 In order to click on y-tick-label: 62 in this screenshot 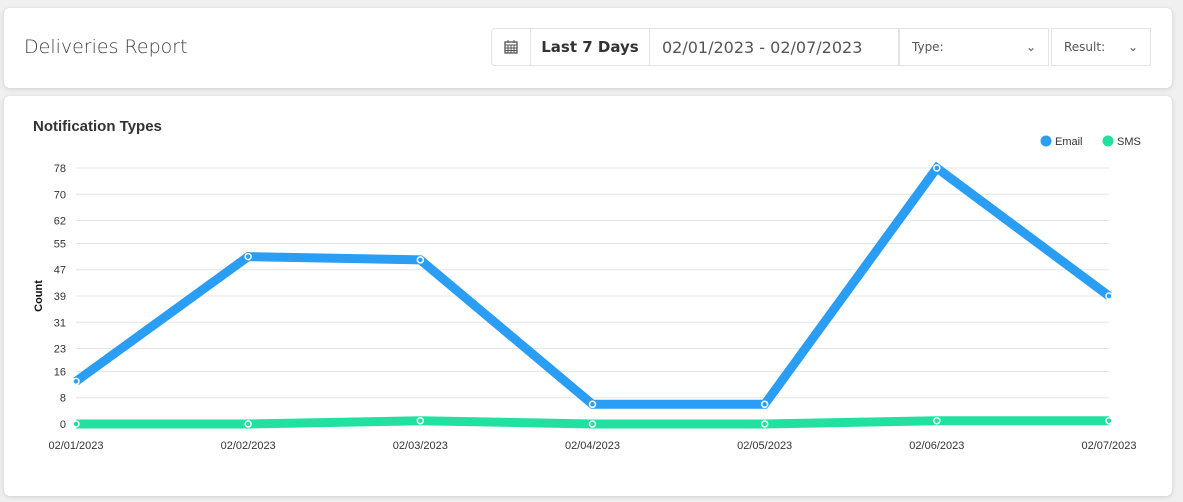, I will do `click(60, 222)`.